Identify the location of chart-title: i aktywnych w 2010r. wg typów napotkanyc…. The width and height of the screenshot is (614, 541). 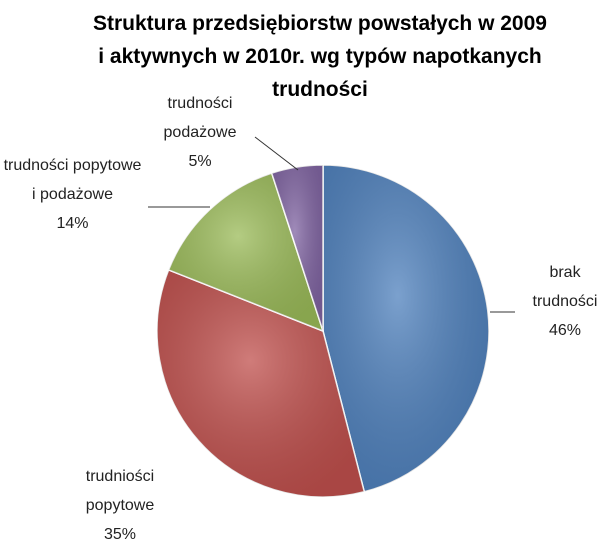
(319, 56).